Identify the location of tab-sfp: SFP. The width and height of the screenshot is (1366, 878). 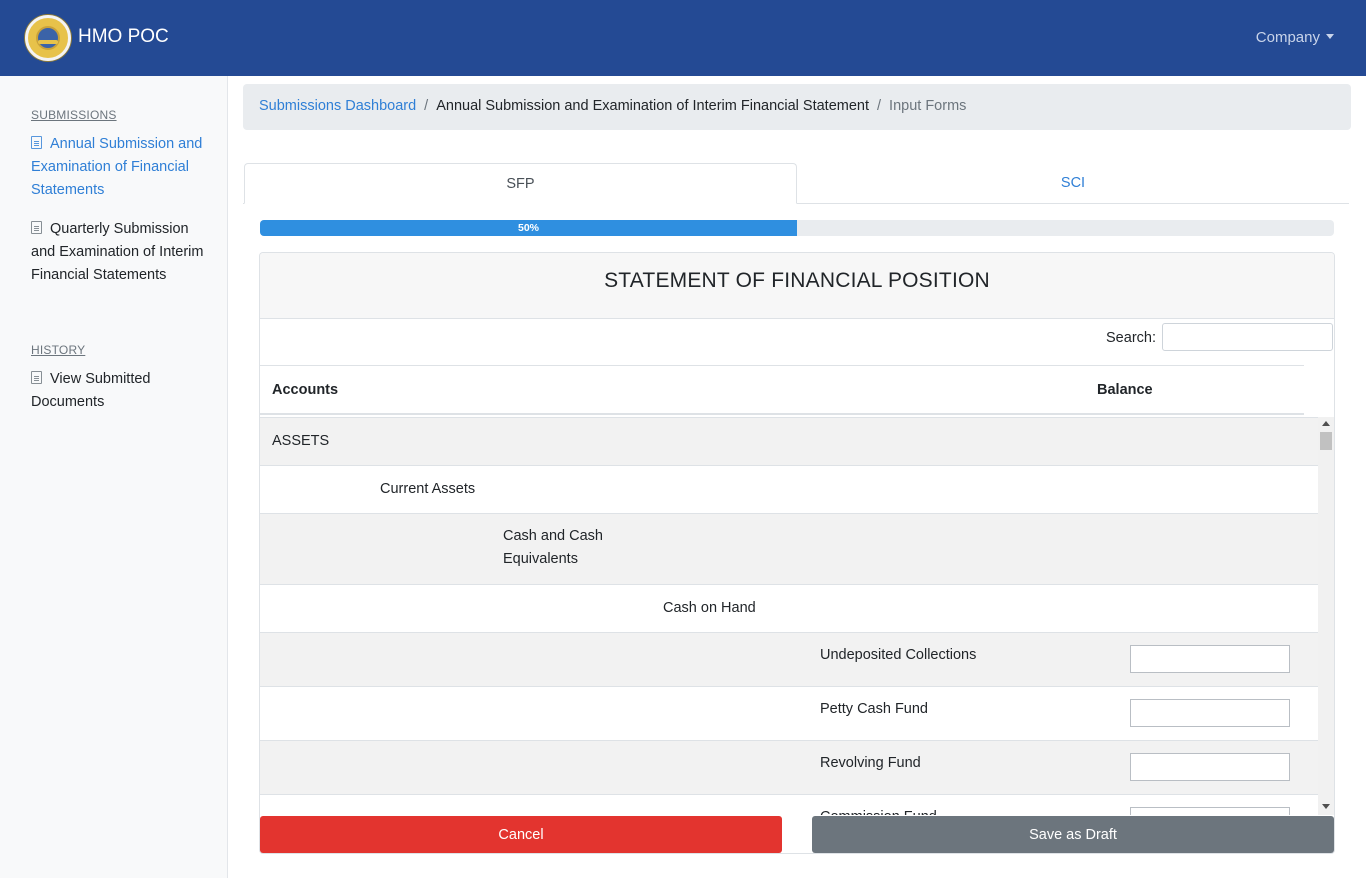
(520, 183).